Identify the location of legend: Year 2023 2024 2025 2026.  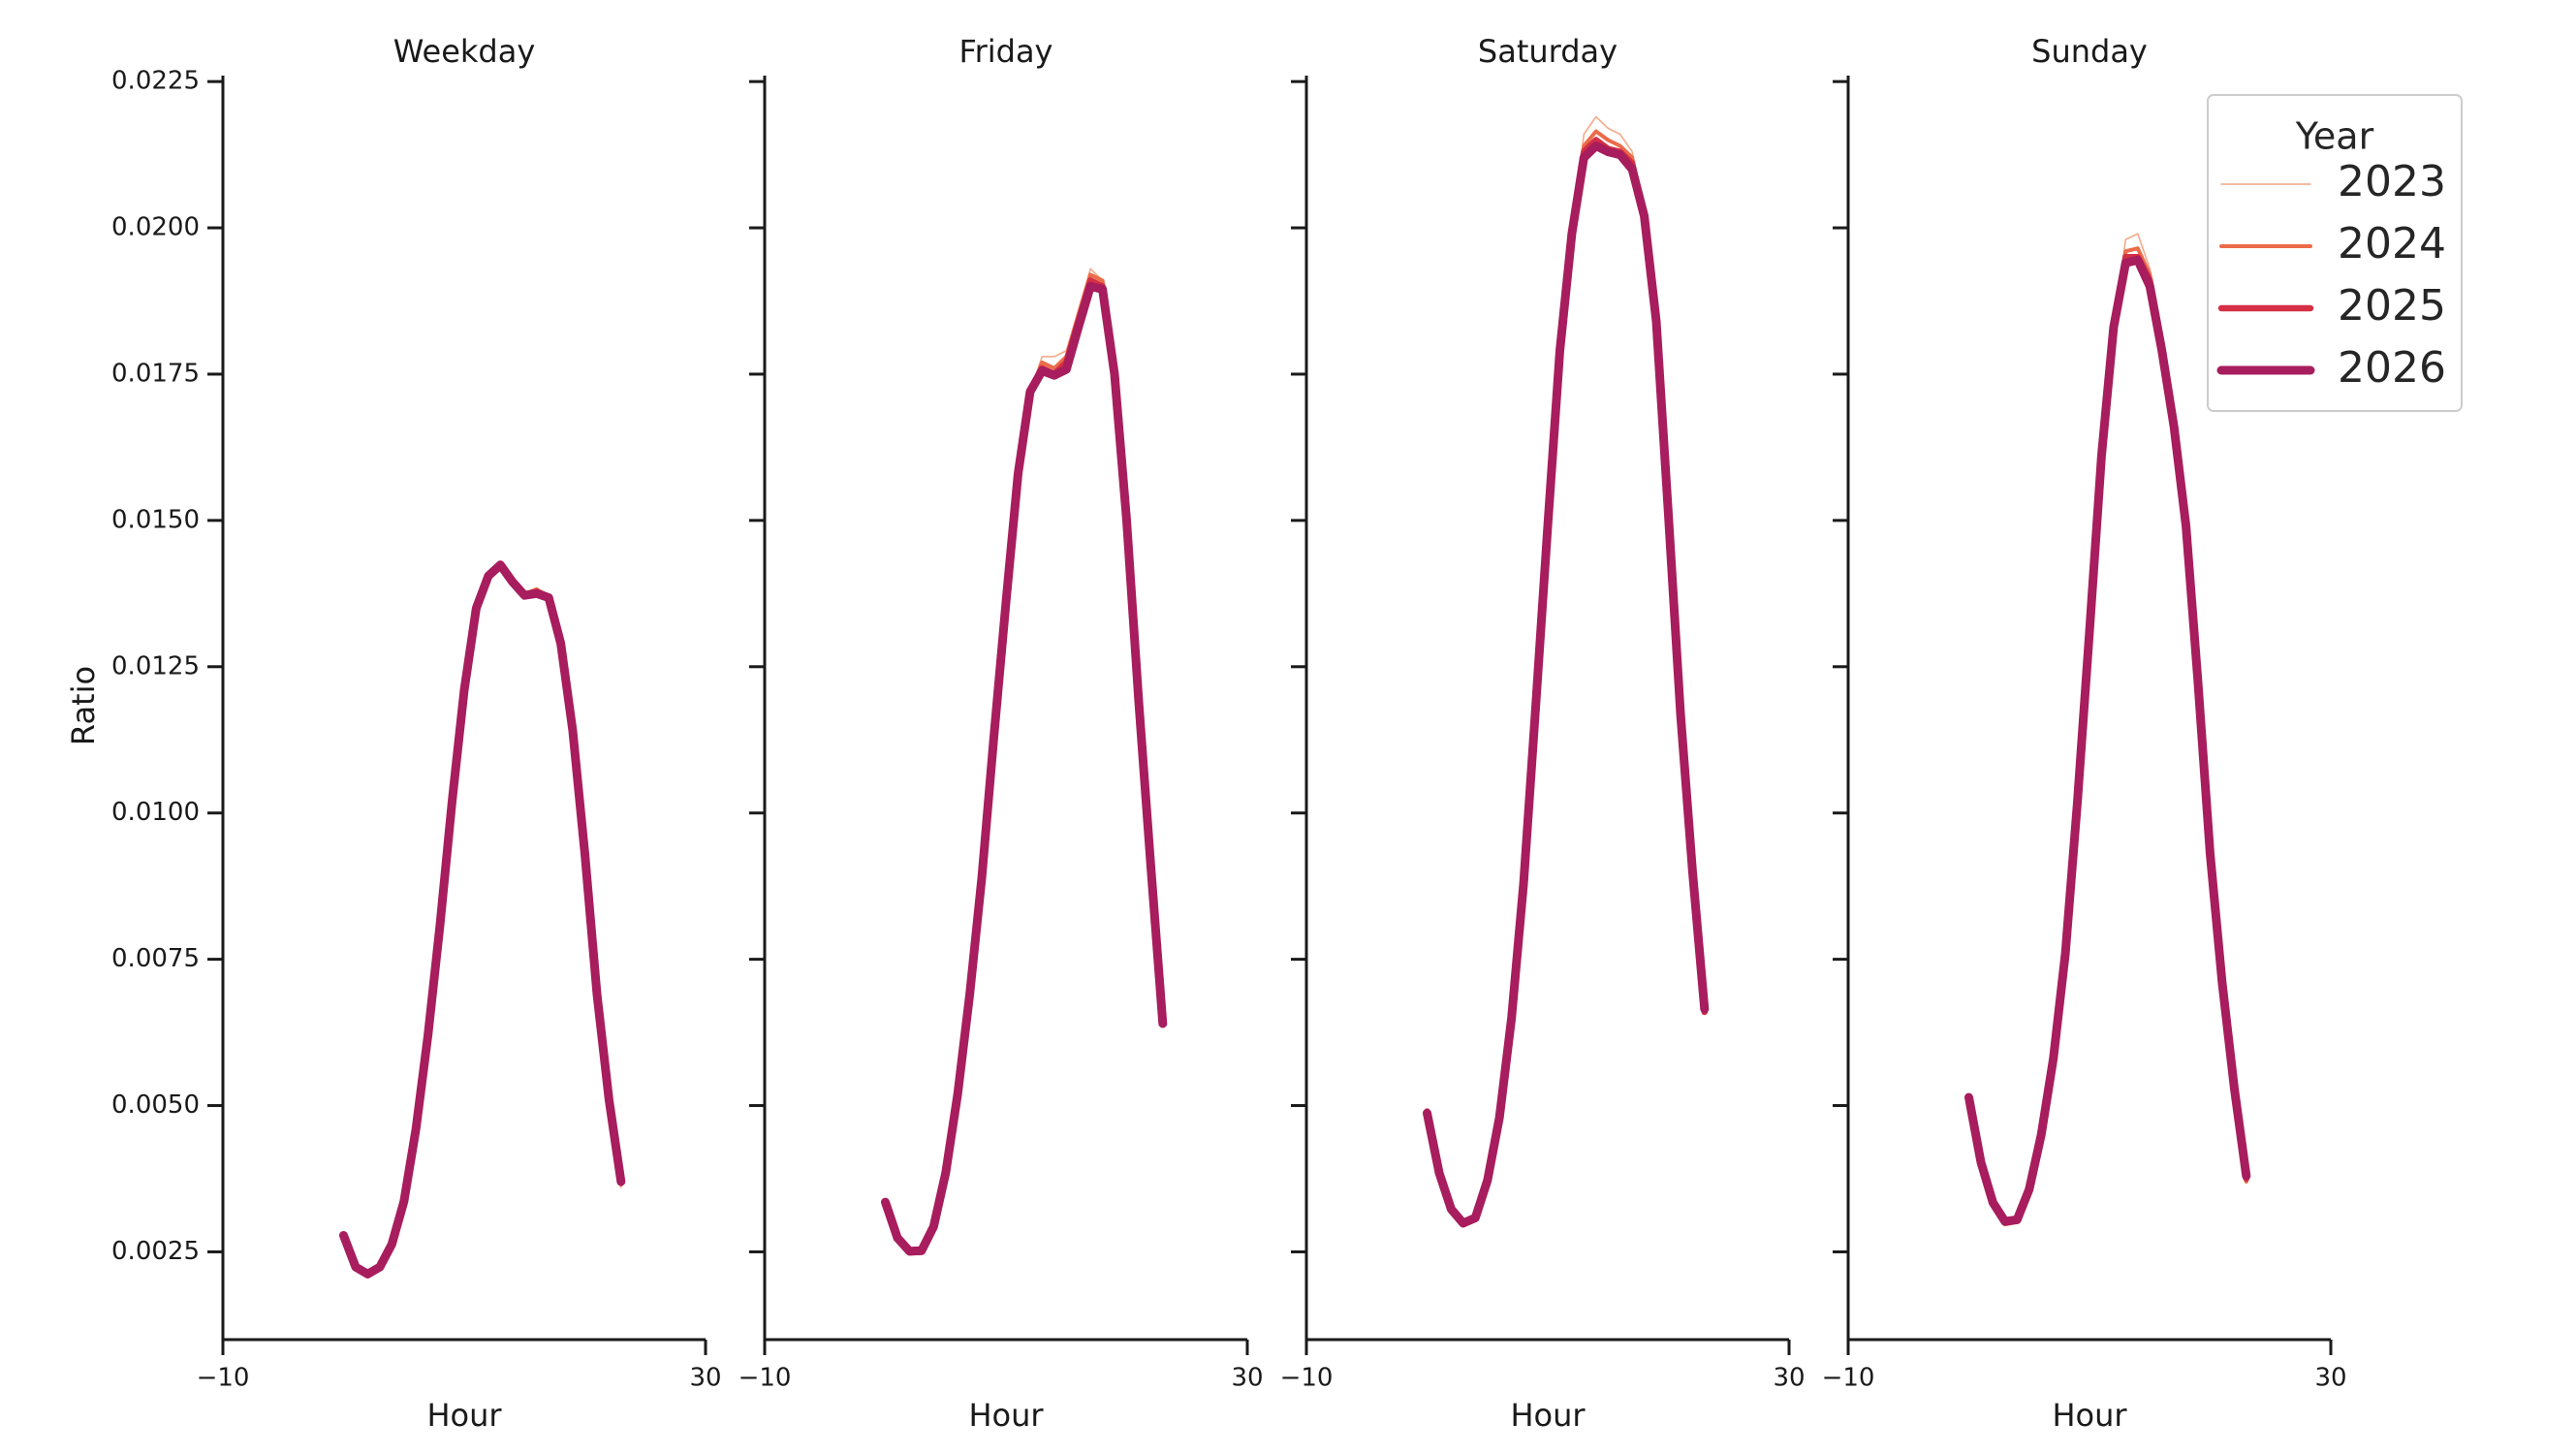
(2335, 253).